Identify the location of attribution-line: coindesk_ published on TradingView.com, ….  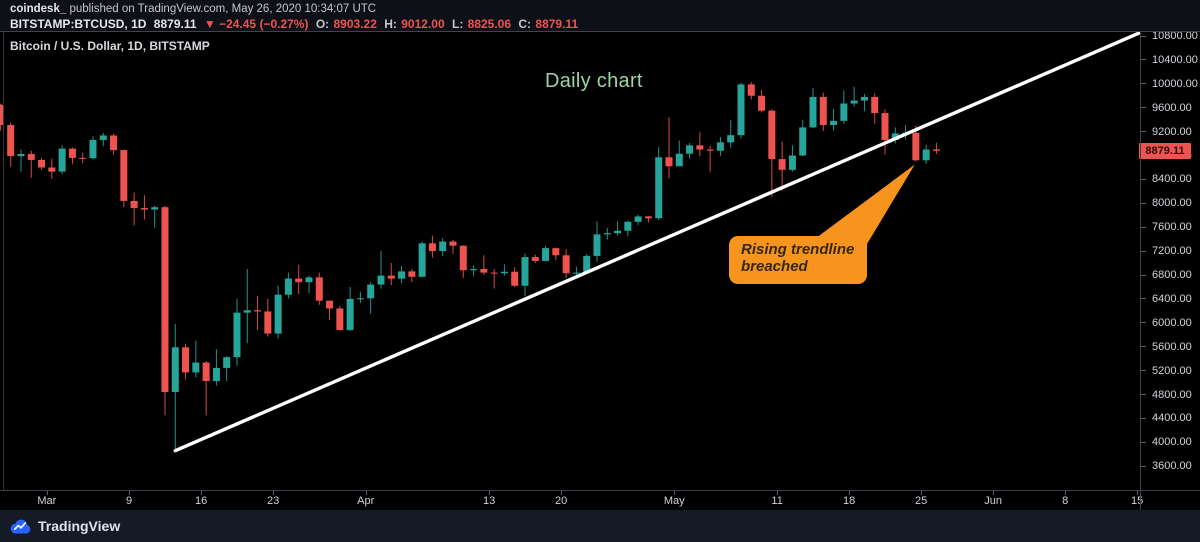
(193, 9).